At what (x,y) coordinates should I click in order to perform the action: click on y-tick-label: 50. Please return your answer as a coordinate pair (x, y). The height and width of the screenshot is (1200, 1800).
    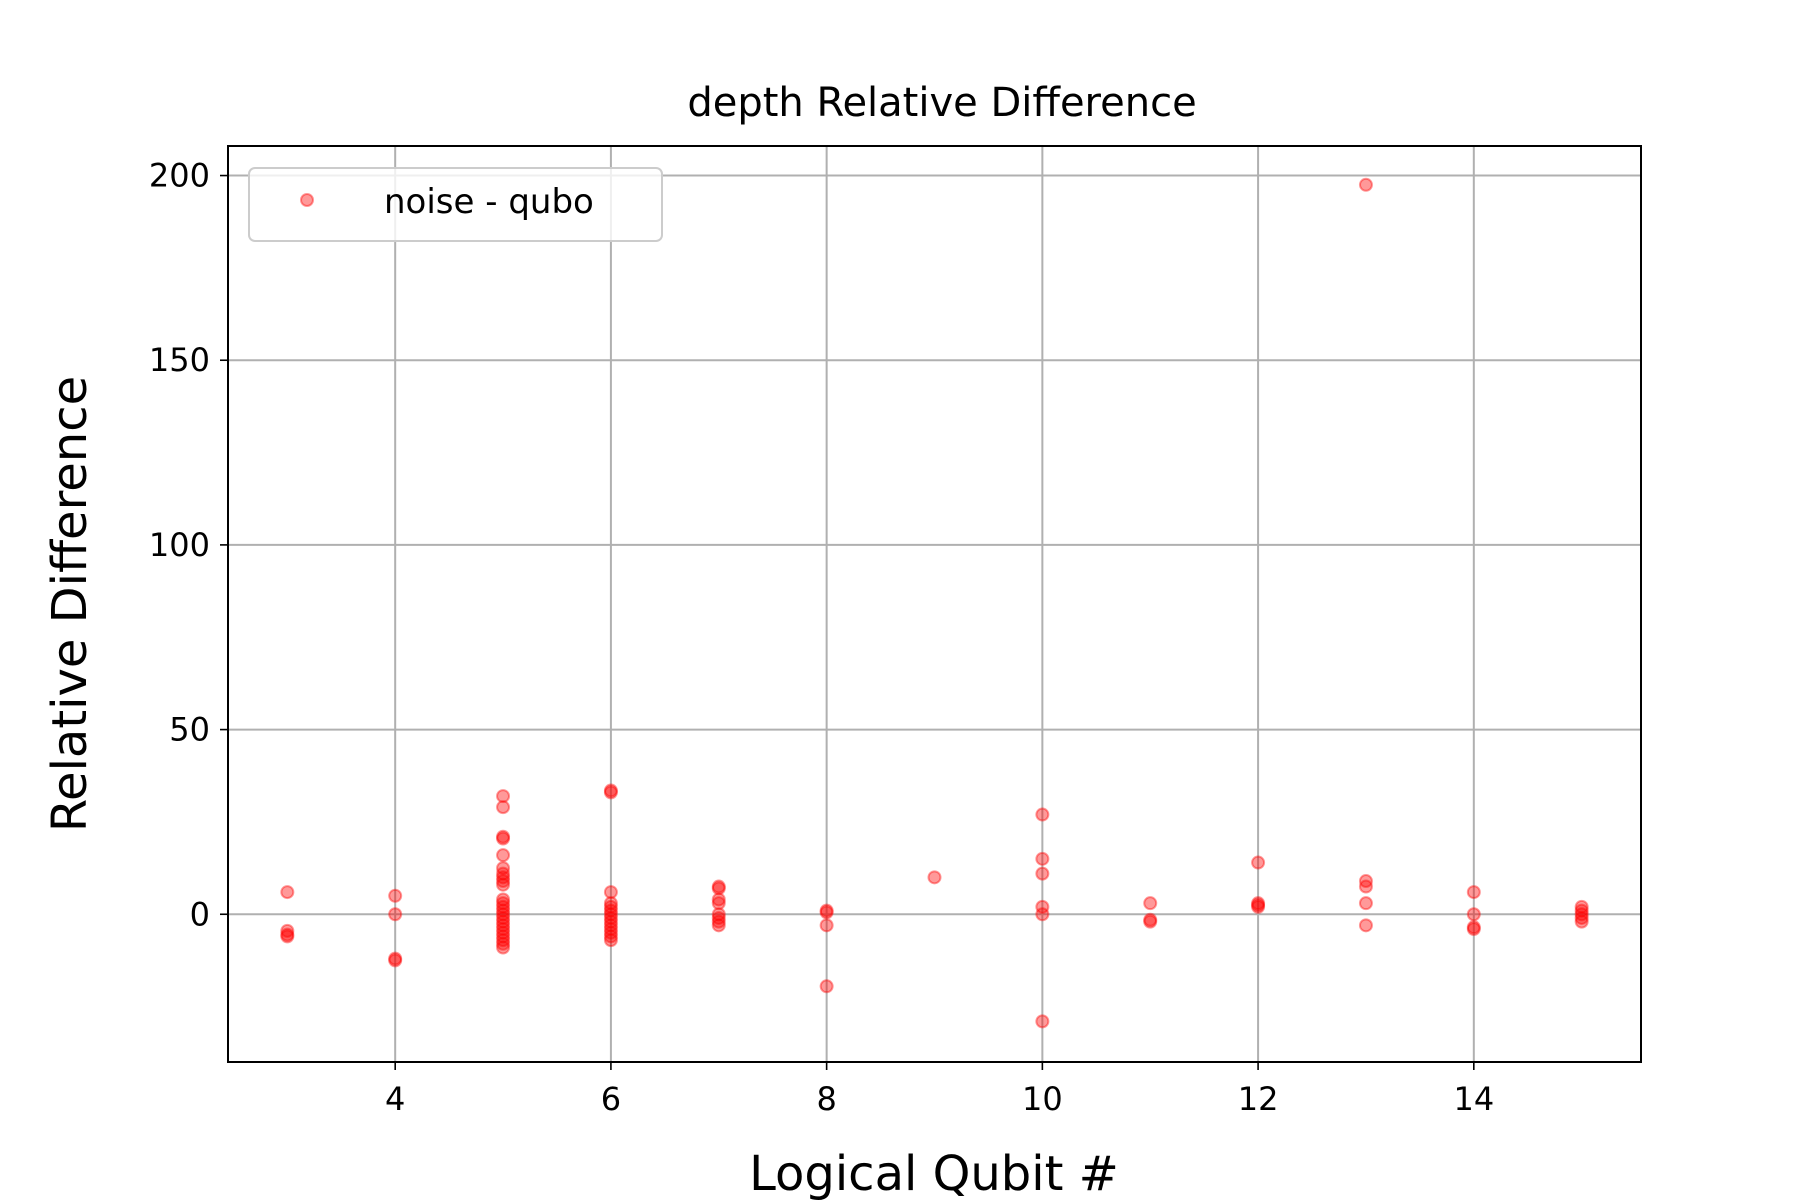
    Looking at the image, I should click on (189, 730).